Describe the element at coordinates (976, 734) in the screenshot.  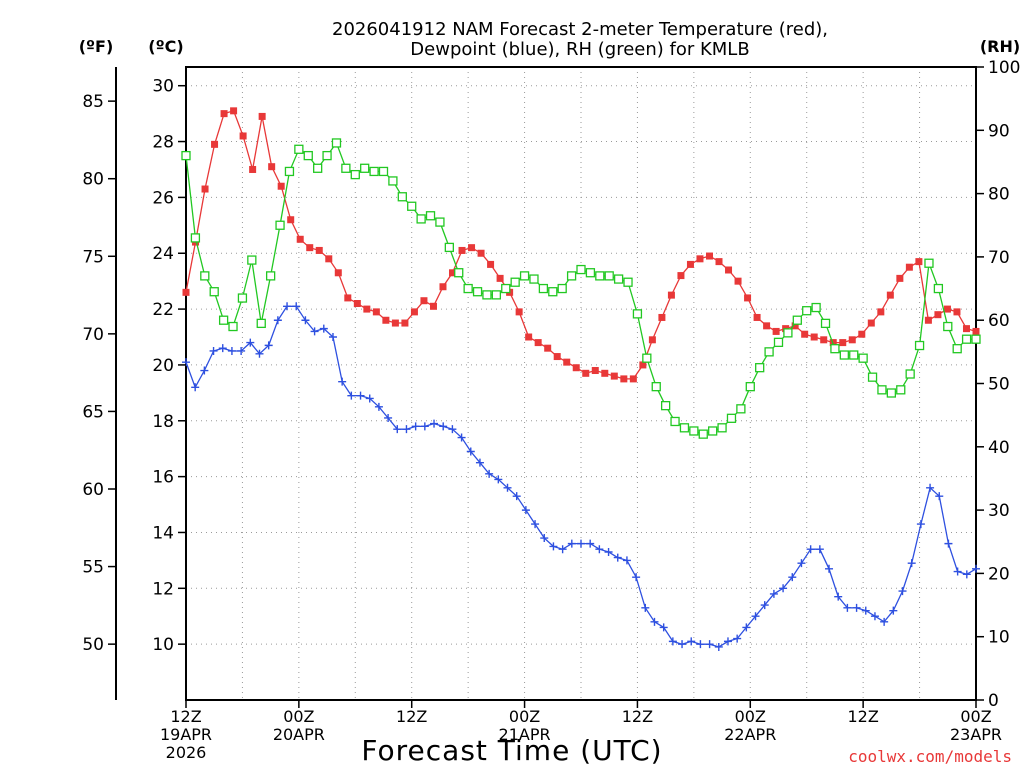
I see `x-tick-label: 23APR` at that location.